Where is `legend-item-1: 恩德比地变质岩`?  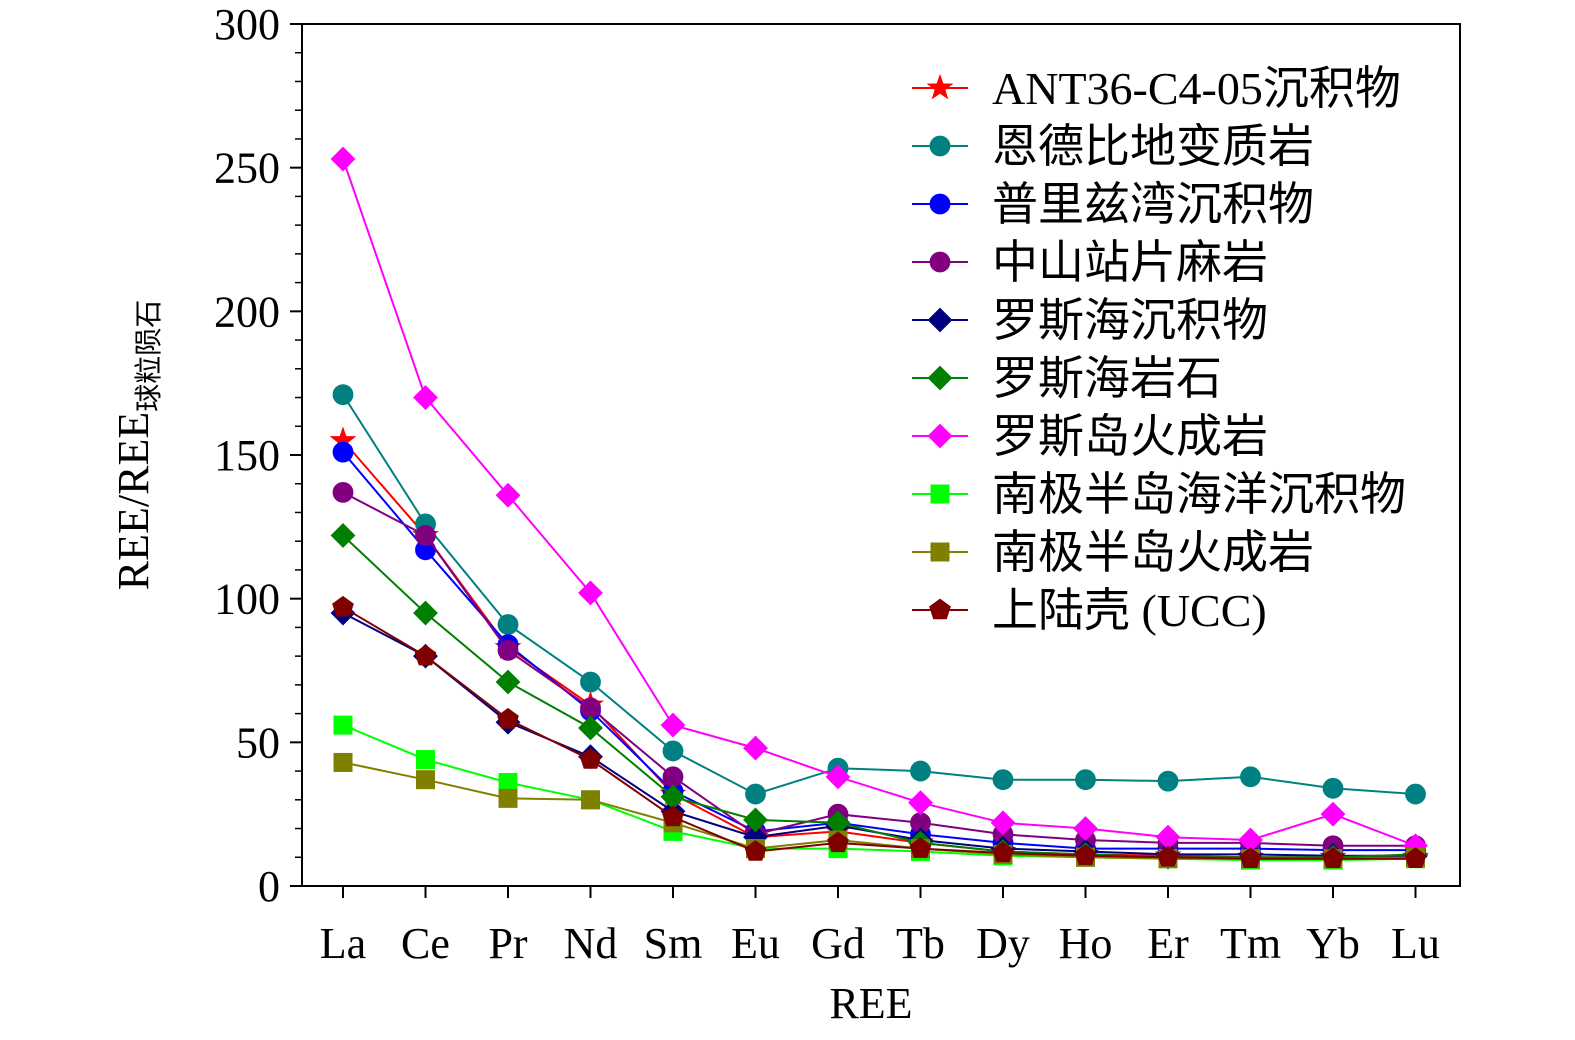
legend-item-1: 恩德比地变质岩 is located at coordinates (1113, 146).